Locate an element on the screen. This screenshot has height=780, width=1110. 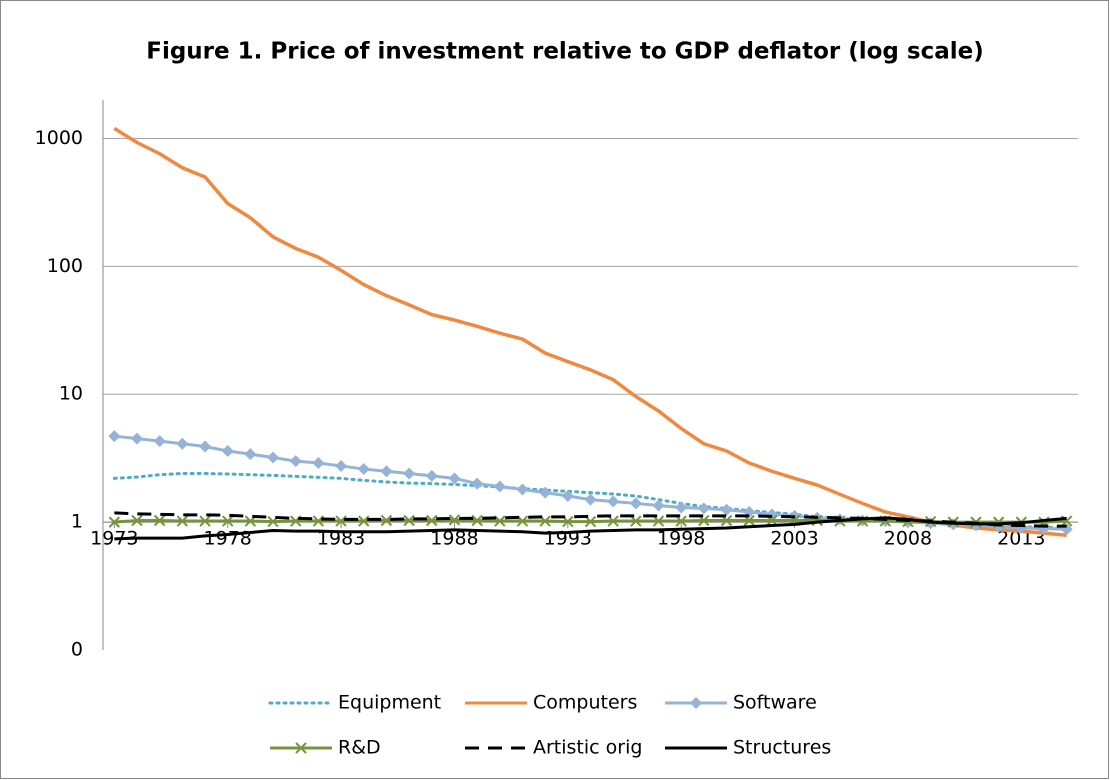
x-tick-label: 1998 is located at coordinates (681, 539).